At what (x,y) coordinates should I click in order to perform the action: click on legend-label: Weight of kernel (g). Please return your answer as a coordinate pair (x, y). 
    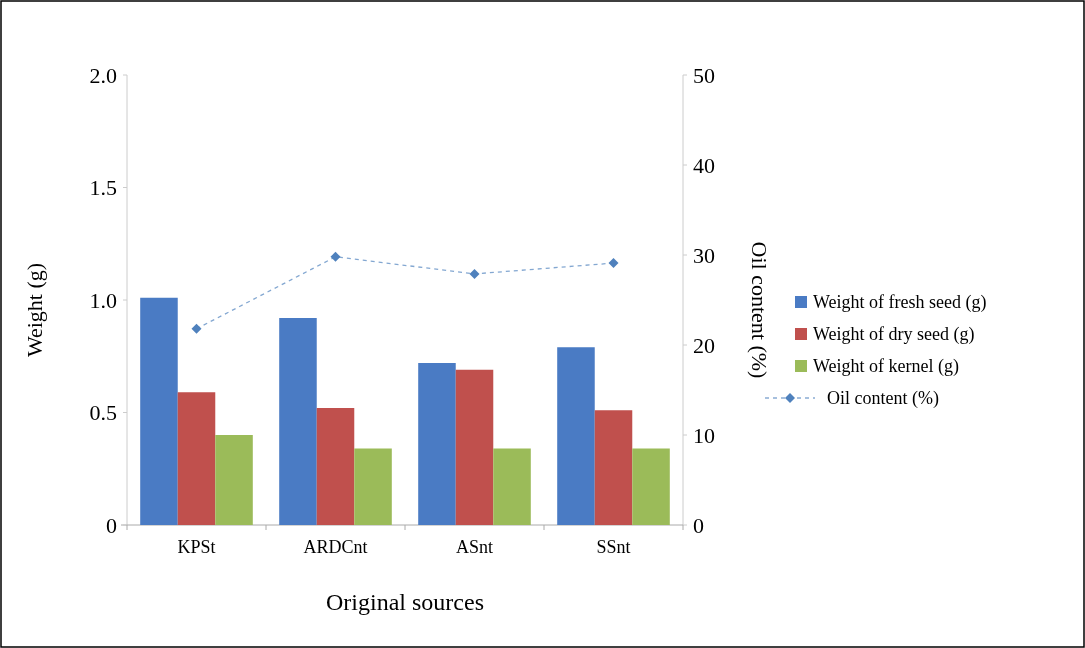
    Looking at the image, I should click on (886, 367).